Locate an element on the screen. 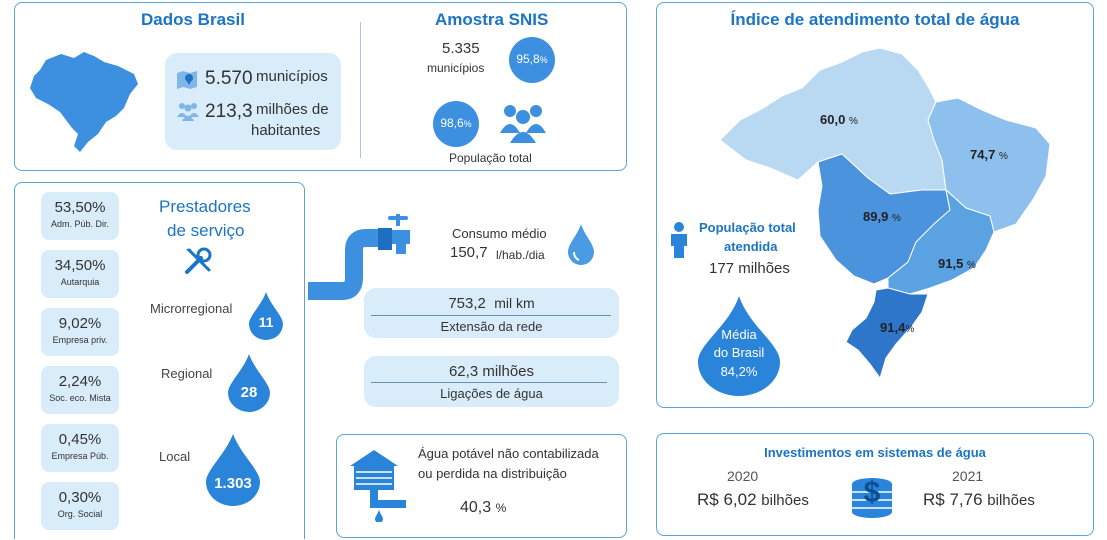  investimentos-unit-2: bilhões is located at coordinates (1011, 500).